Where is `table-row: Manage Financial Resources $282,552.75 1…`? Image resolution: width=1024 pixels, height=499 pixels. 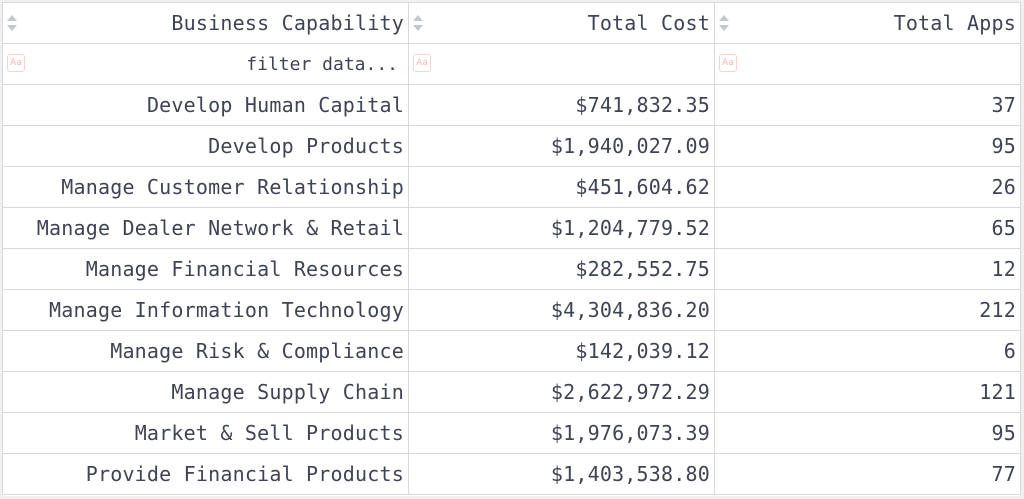
table-row: Manage Financial Resources $282,552.75 1… is located at coordinates (511, 269).